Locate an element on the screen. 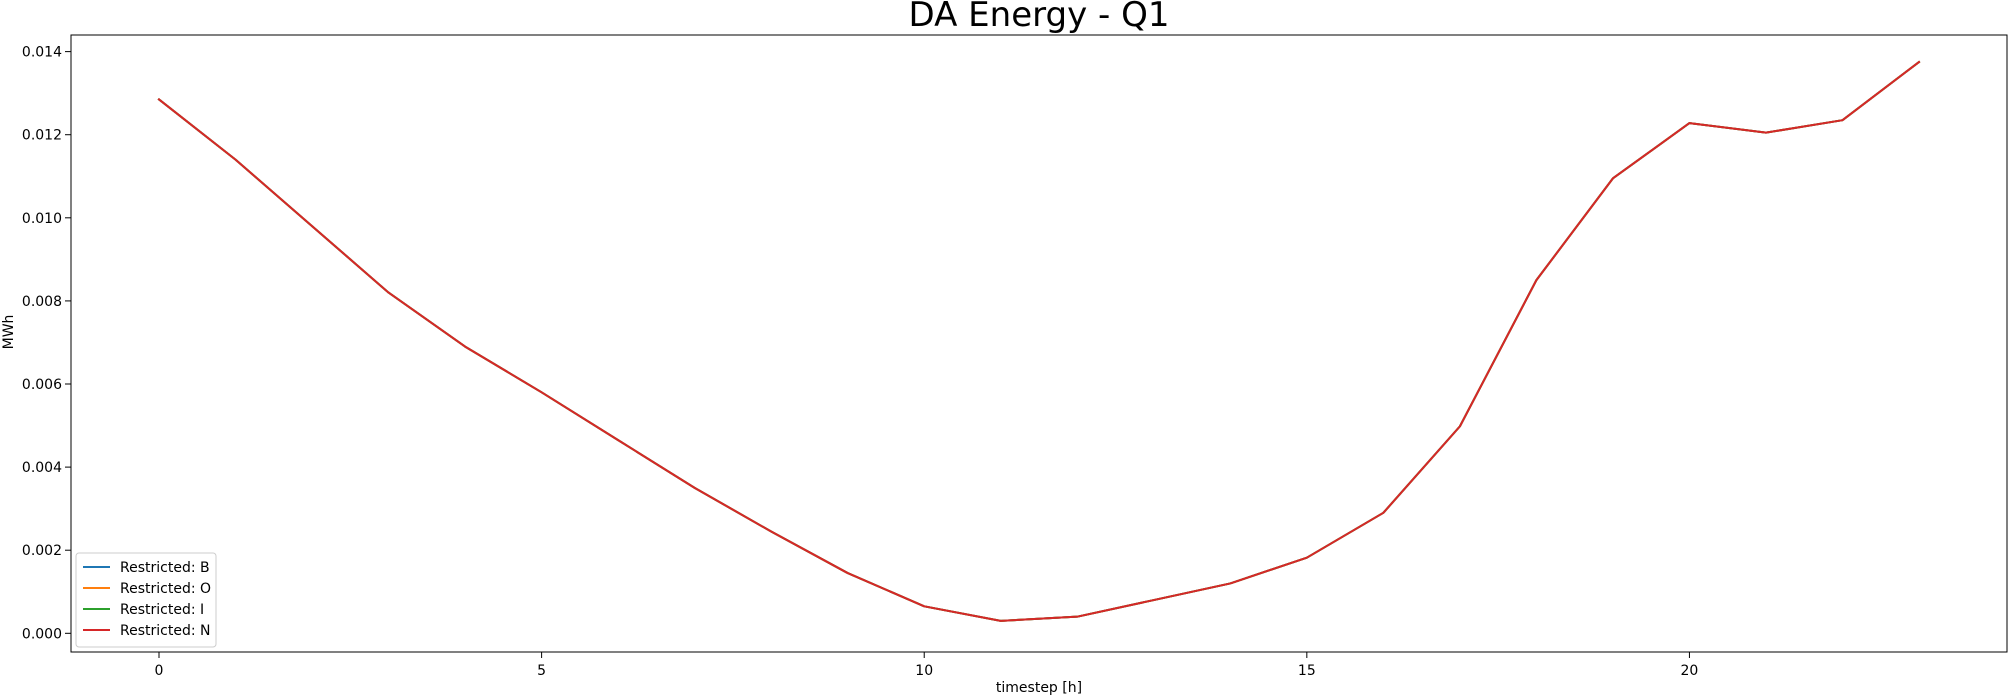 This screenshot has height=699, width=2008. x-tick-label: 10 is located at coordinates (924, 671).